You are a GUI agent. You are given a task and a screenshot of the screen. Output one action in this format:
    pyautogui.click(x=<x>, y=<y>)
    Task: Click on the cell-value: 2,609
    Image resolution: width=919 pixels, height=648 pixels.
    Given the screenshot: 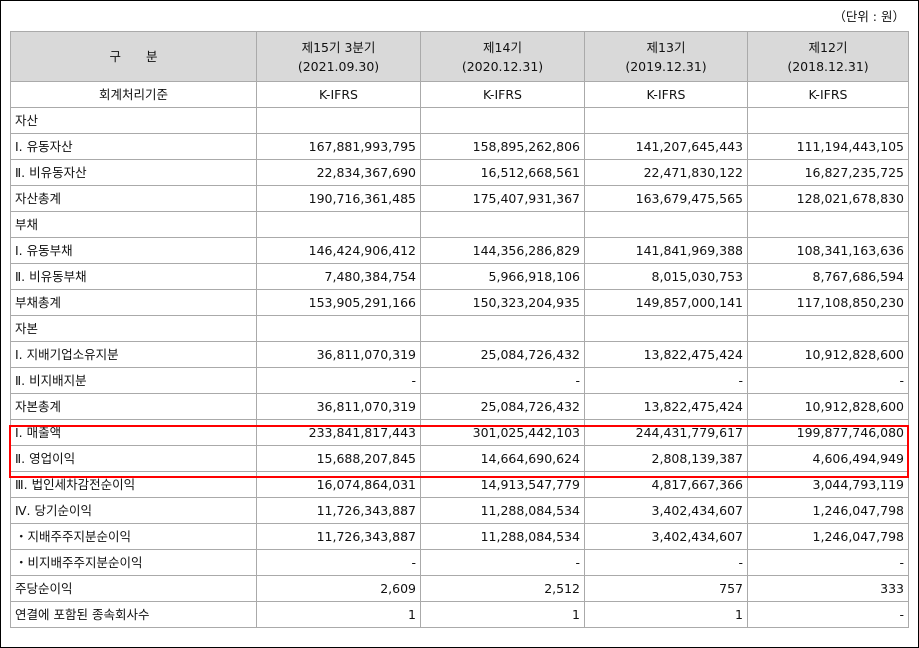 What is the action you would take?
    pyautogui.click(x=338, y=588)
    